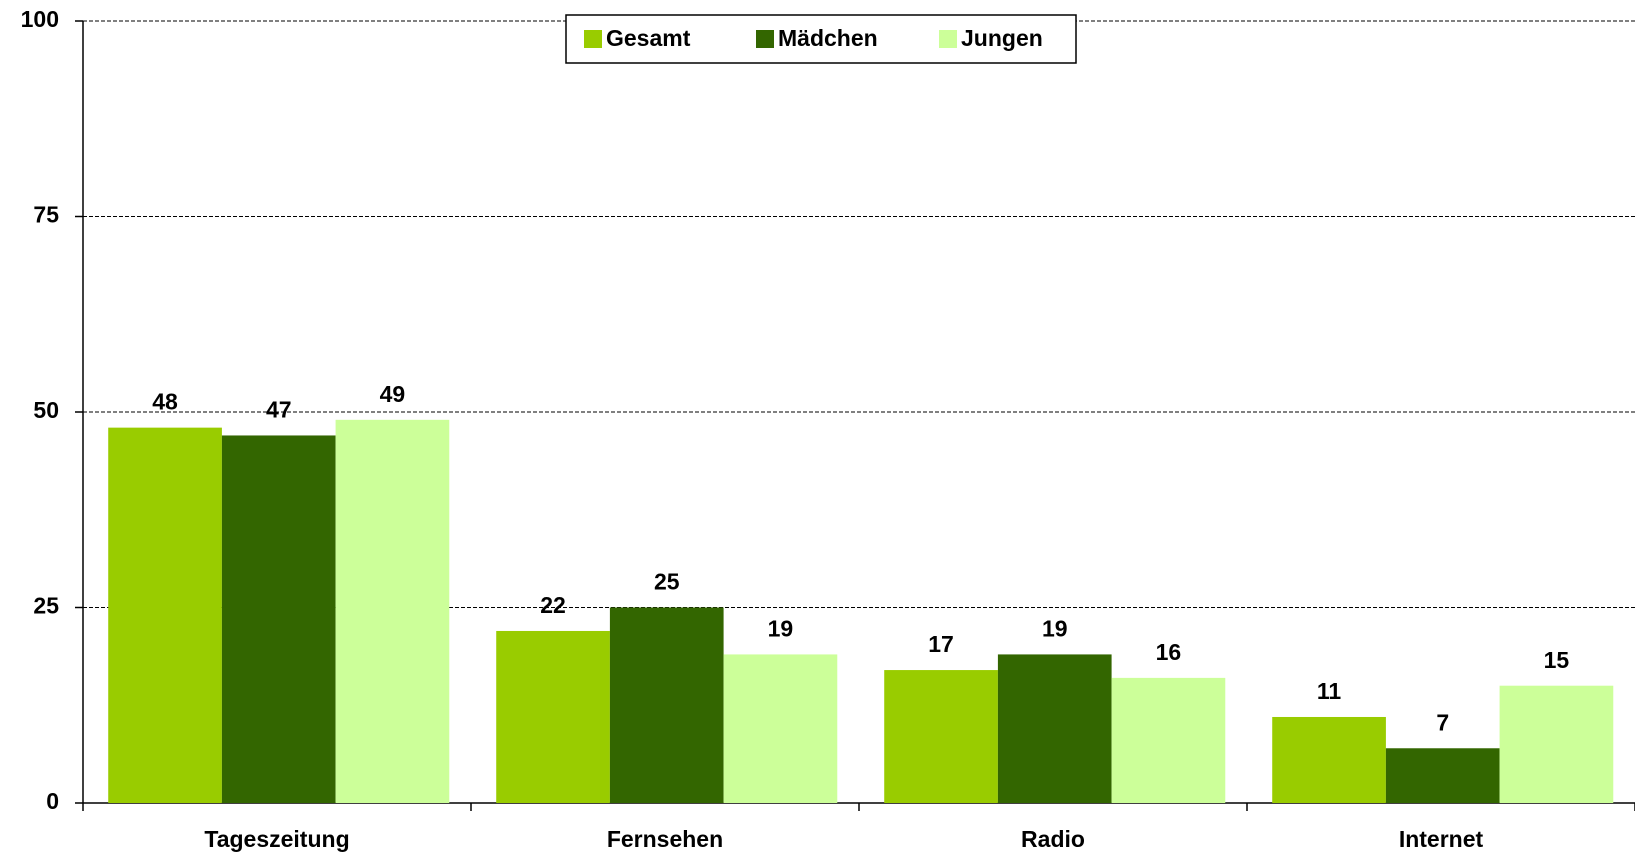 This screenshot has height=858, width=1635. I want to click on y-tick-label: 50, so click(46, 410).